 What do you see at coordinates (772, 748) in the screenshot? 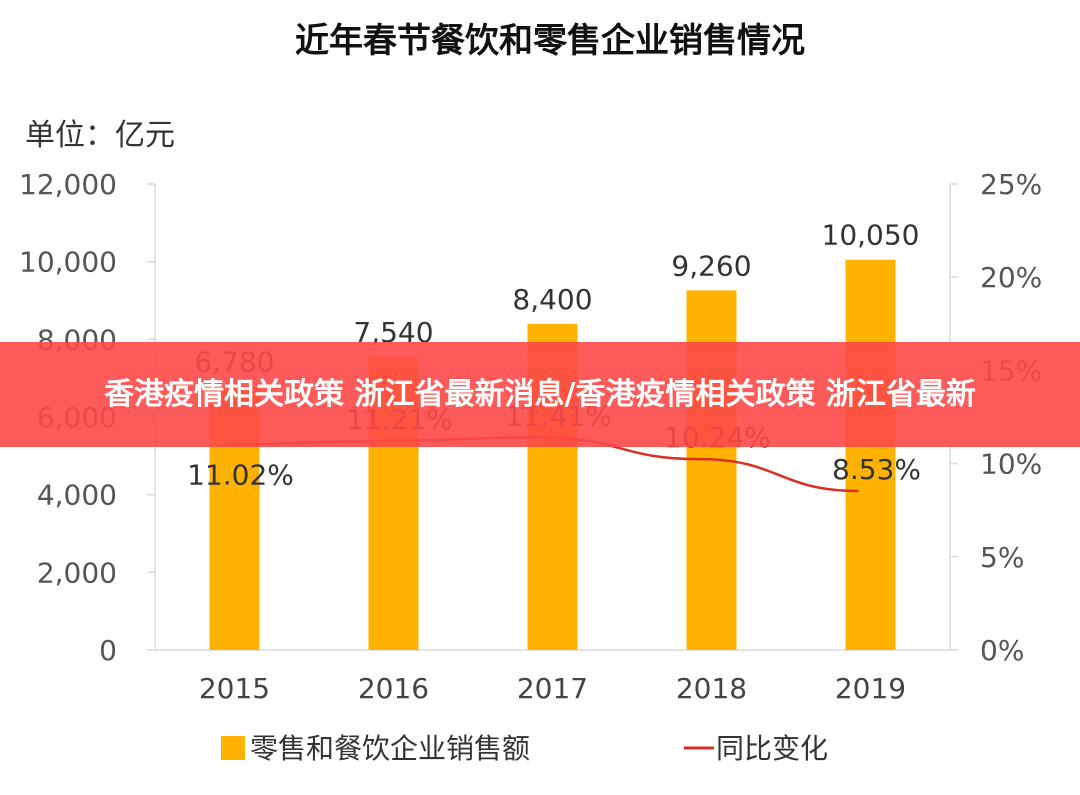
I see `legend-label-line: 同比变化` at bounding box center [772, 748].